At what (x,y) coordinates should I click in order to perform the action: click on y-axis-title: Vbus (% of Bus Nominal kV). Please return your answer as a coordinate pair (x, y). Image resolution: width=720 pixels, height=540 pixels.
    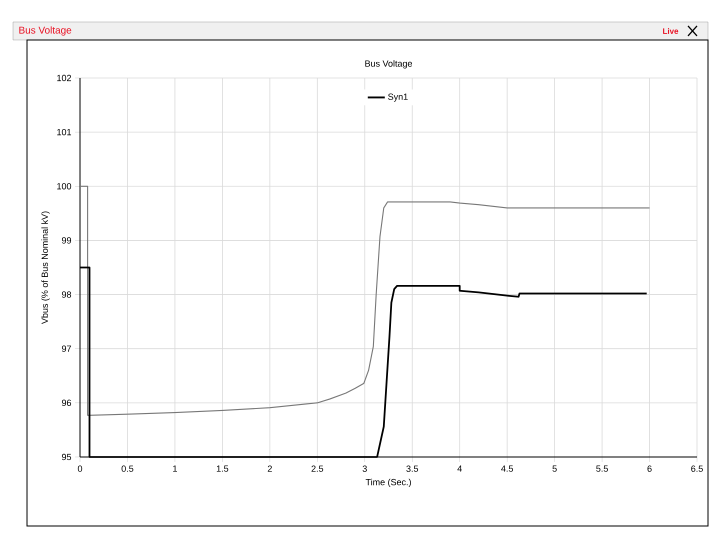
    Looking at the image, I should click on (45, 267).